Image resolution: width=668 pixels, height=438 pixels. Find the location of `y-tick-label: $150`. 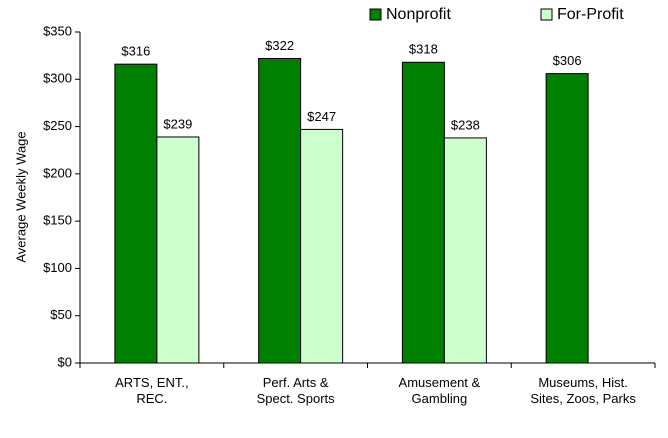

y-tick-label: $150 is located at coordinates (57, 220).